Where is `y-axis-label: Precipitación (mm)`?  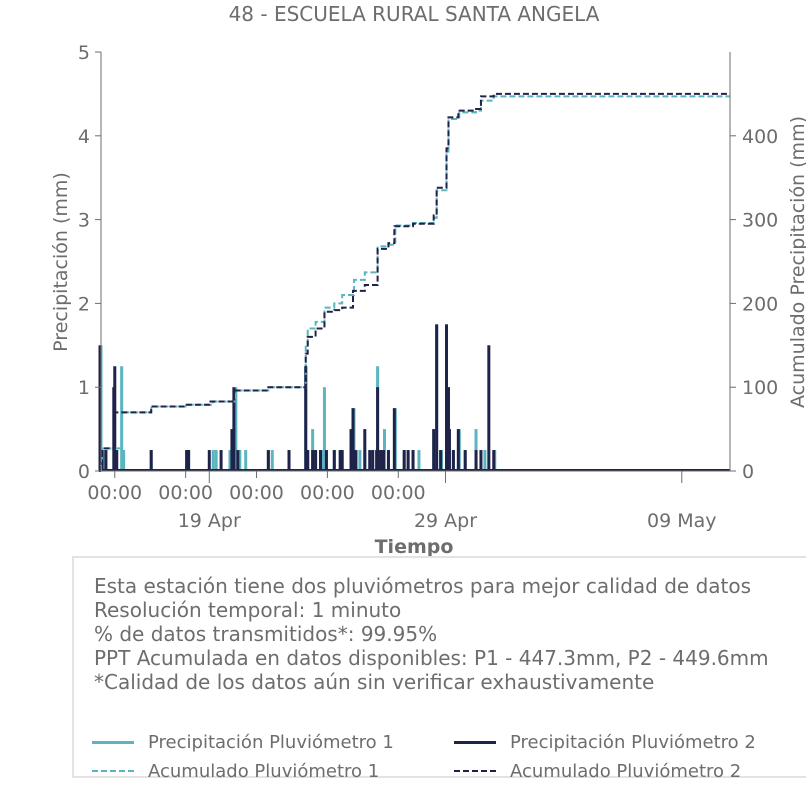
y-axis-label: Precipitación (mm) is located at coordinates (61, 262).